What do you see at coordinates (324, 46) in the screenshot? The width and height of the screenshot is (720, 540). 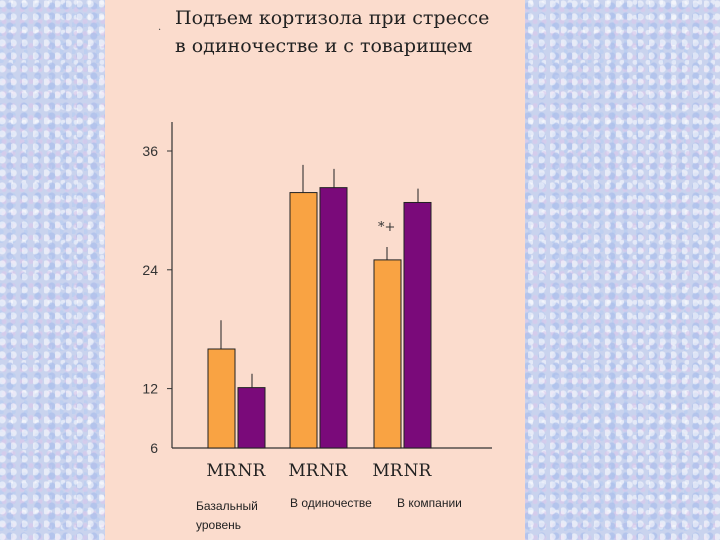 I see `title-line-2: в одиночестве и с товарищем` at bounding box center [324, 46].